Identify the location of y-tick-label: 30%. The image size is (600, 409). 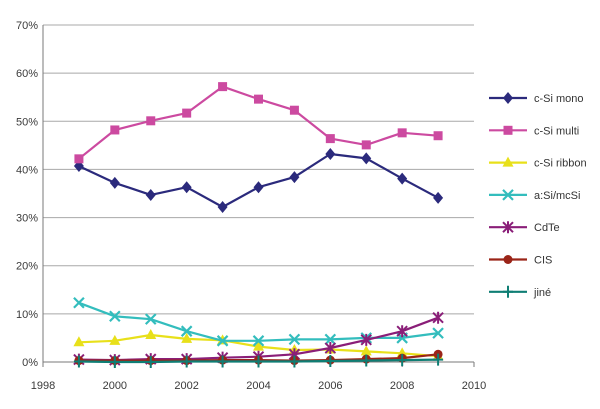
(27, 219).